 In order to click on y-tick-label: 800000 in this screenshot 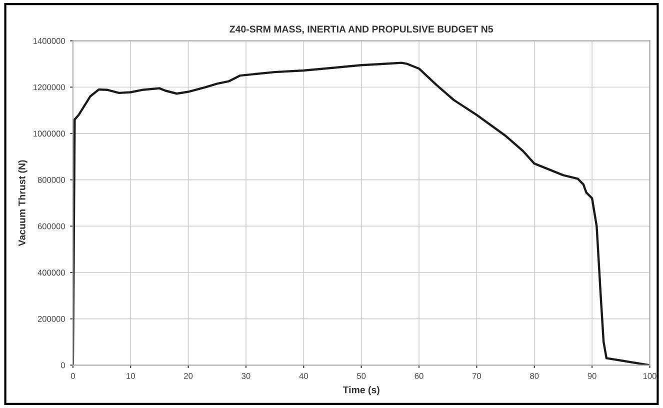, I will do `click(51, 180)`.